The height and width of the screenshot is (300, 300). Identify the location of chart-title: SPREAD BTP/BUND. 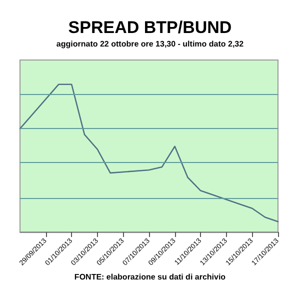
(150, 27).